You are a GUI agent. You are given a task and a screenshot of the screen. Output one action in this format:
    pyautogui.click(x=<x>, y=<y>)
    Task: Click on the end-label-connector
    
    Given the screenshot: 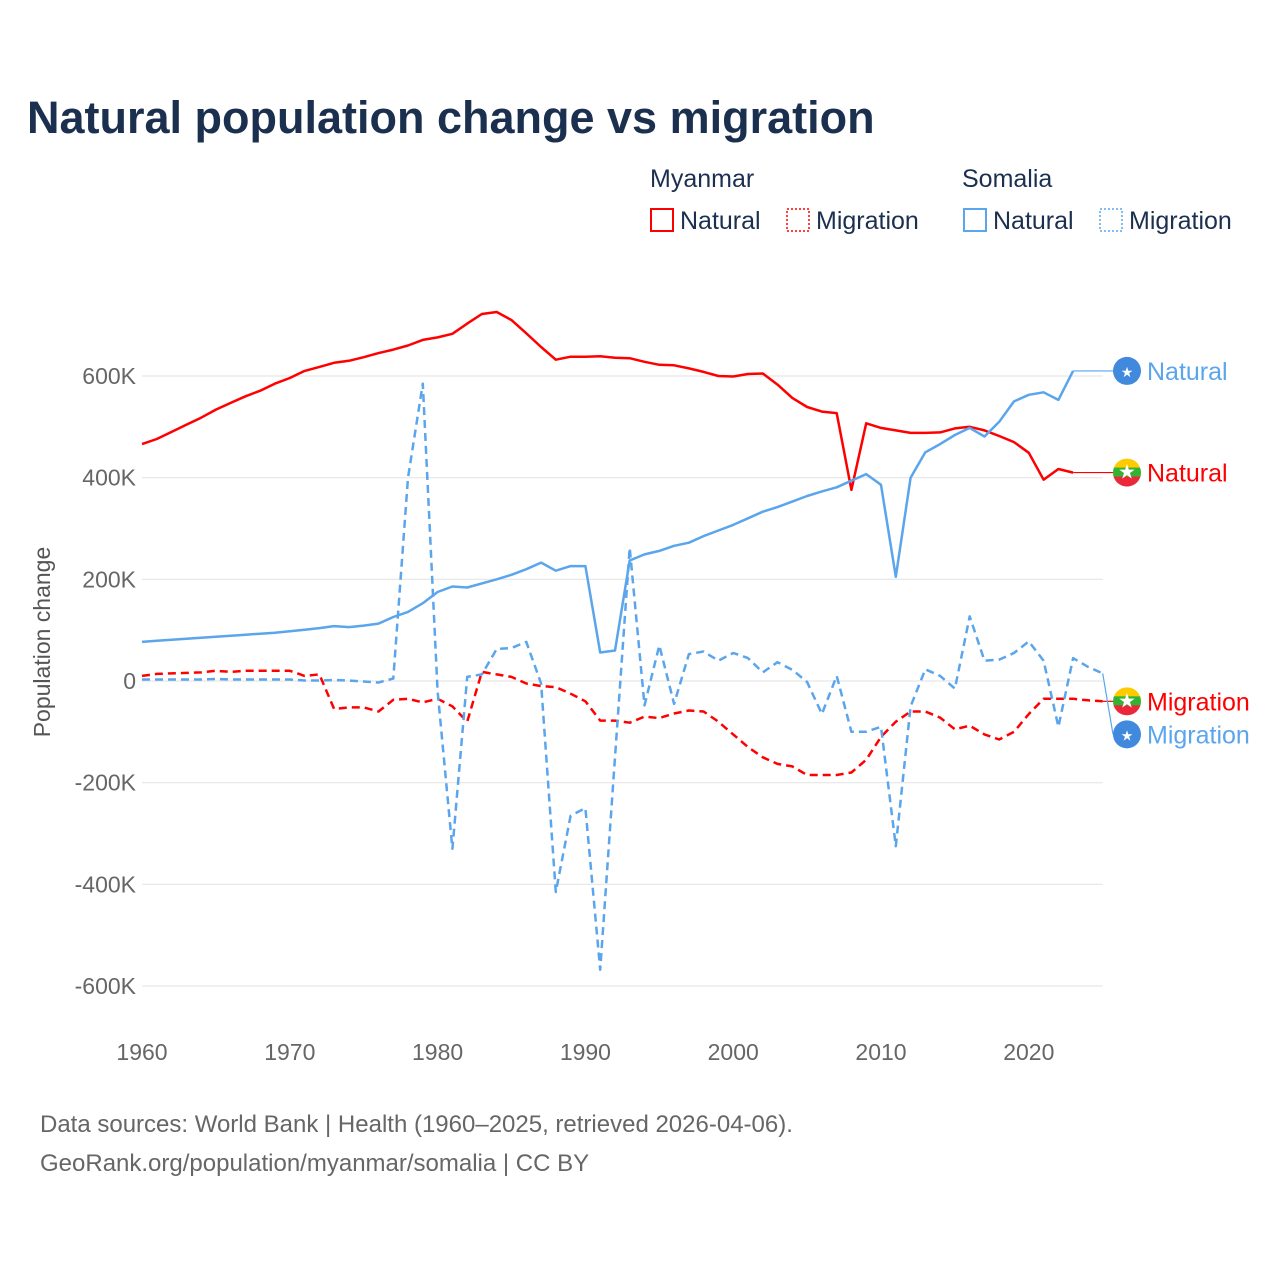 What is the action you would take?
    pyautogui.click(x=1108, y=704)
    